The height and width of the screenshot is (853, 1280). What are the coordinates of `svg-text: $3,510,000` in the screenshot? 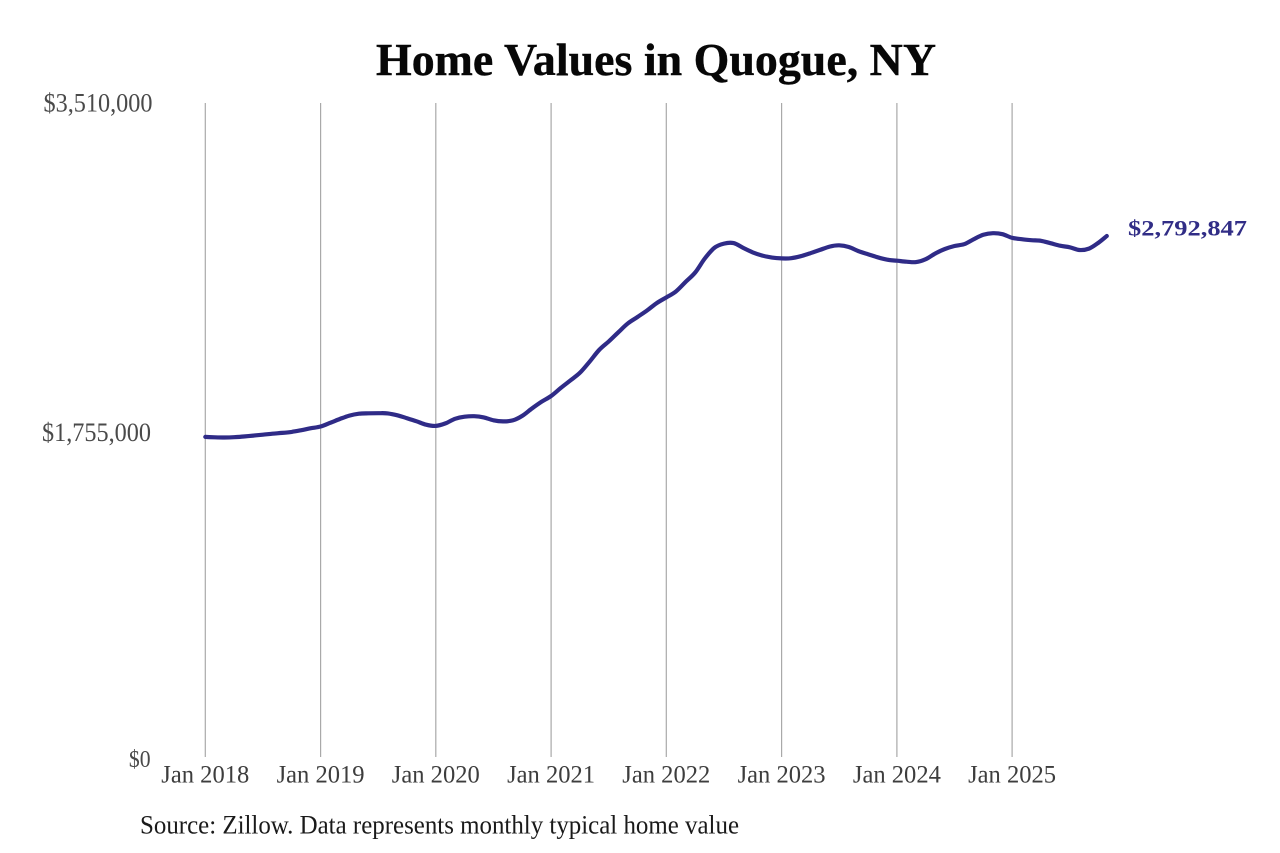 It's located at (98, 103).